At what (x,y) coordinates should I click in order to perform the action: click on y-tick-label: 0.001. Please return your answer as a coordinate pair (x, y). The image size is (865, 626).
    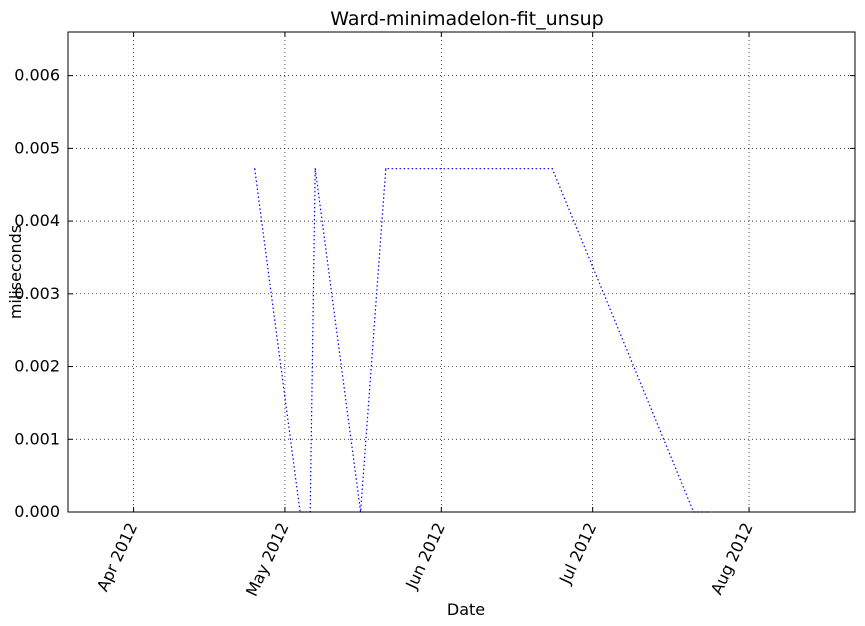
    Looking at the image, I should click on (37, 438).